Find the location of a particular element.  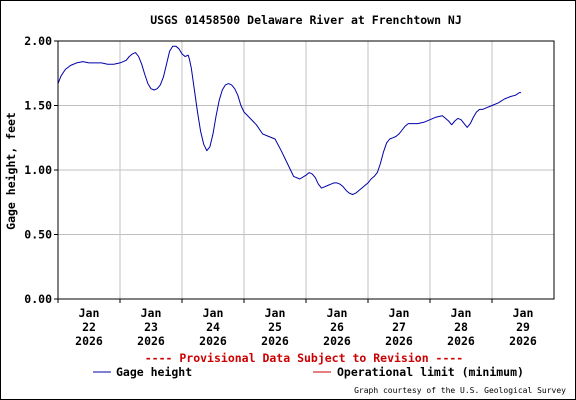

y-tick-label: 2.00 is located at coordinates (38, 41).